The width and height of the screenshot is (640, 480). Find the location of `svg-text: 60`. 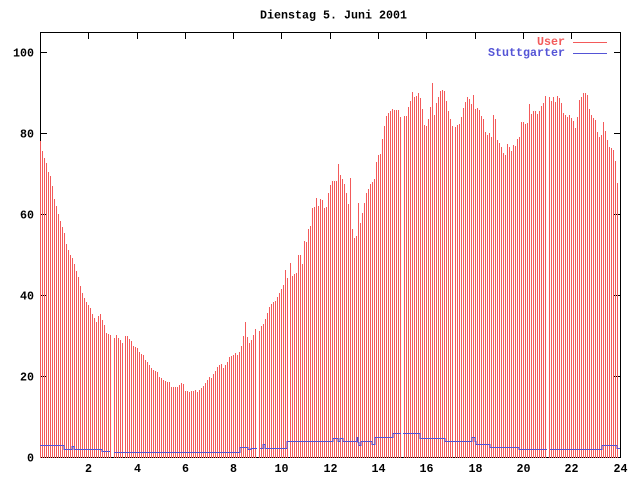

svg-text: 60 is located at coordinates (27, 216).